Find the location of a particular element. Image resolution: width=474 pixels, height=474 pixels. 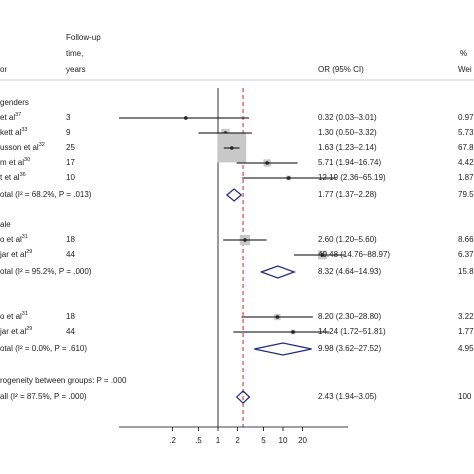

header-estimate: OR (95% CI) is located at coordinates (341, 69).